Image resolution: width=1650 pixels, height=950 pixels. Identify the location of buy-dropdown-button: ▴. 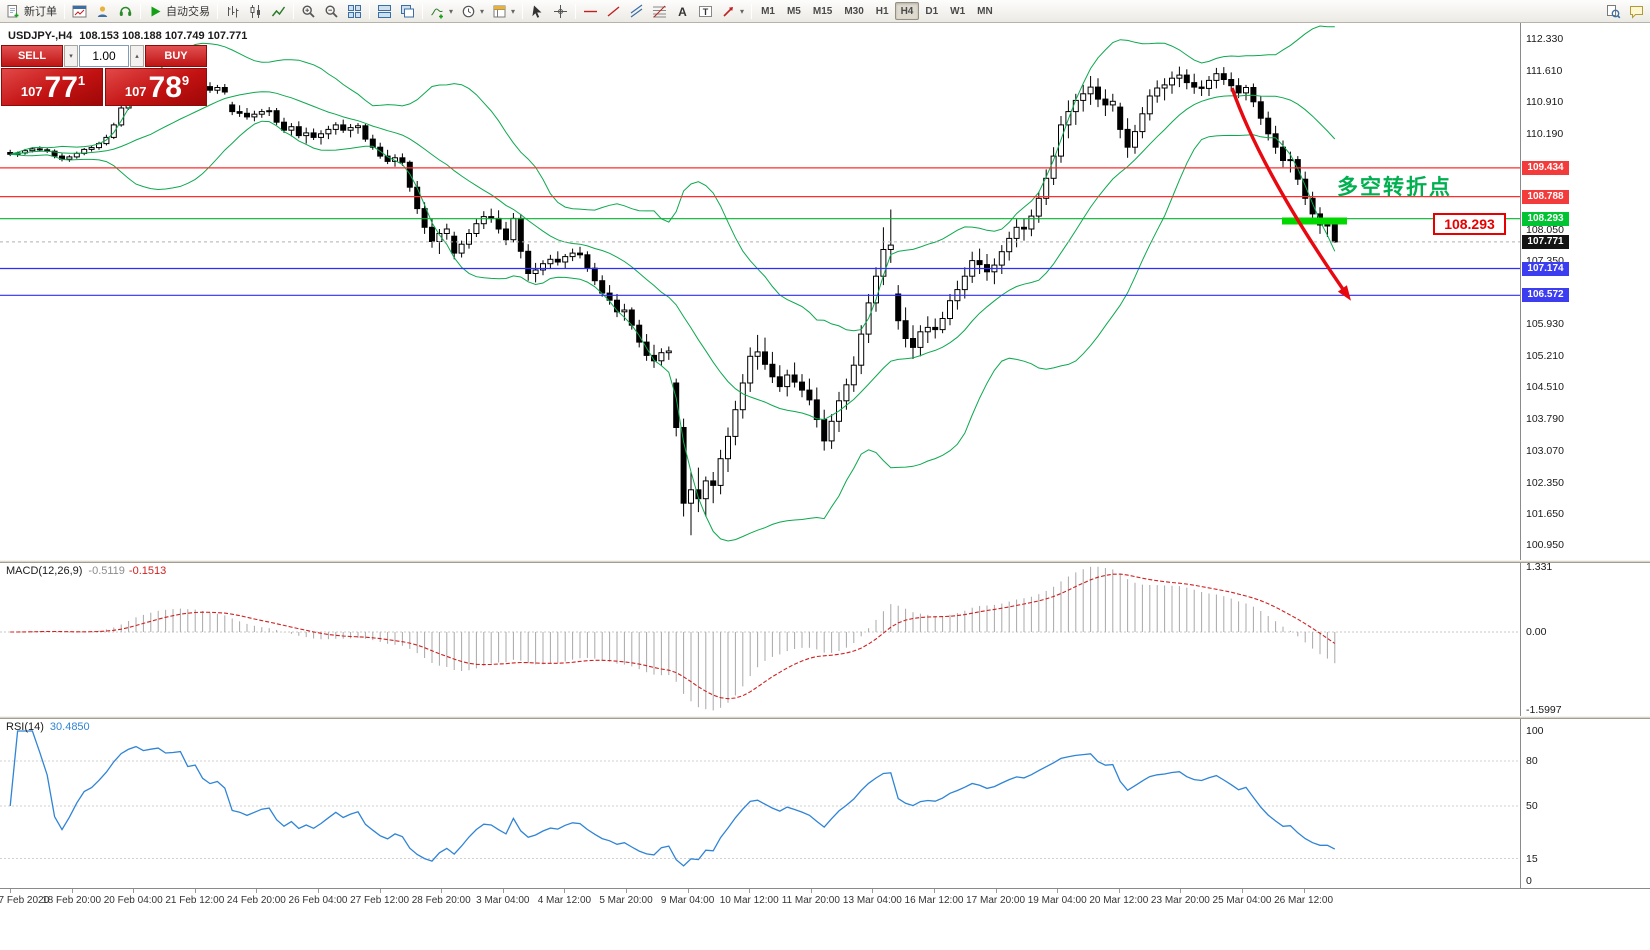
(137, 56).